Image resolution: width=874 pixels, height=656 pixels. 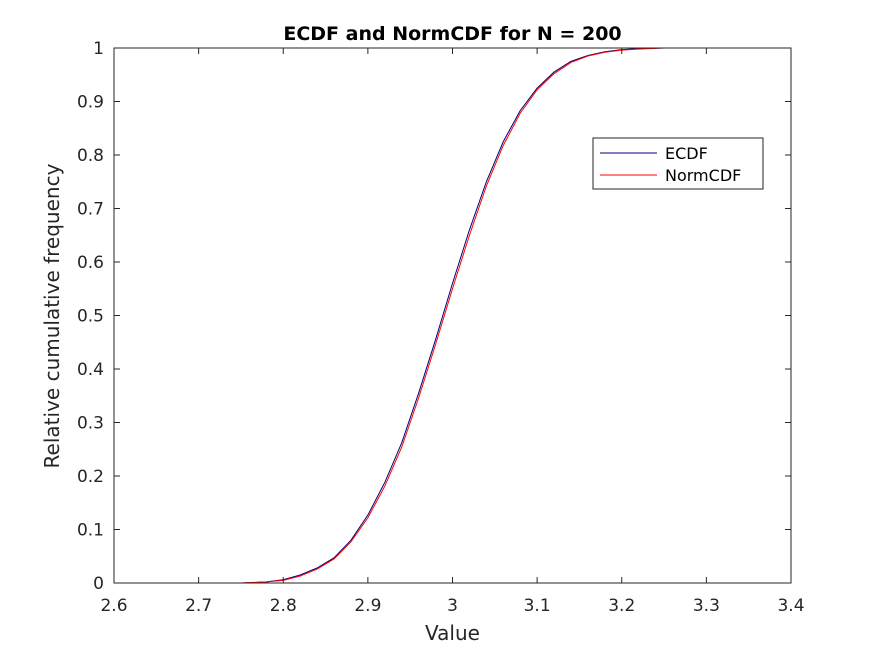 What do you see at coordinates (90, 531) in the screenshot?
I see `y-tick-label: 0.1` at bounding box center [90, 531].